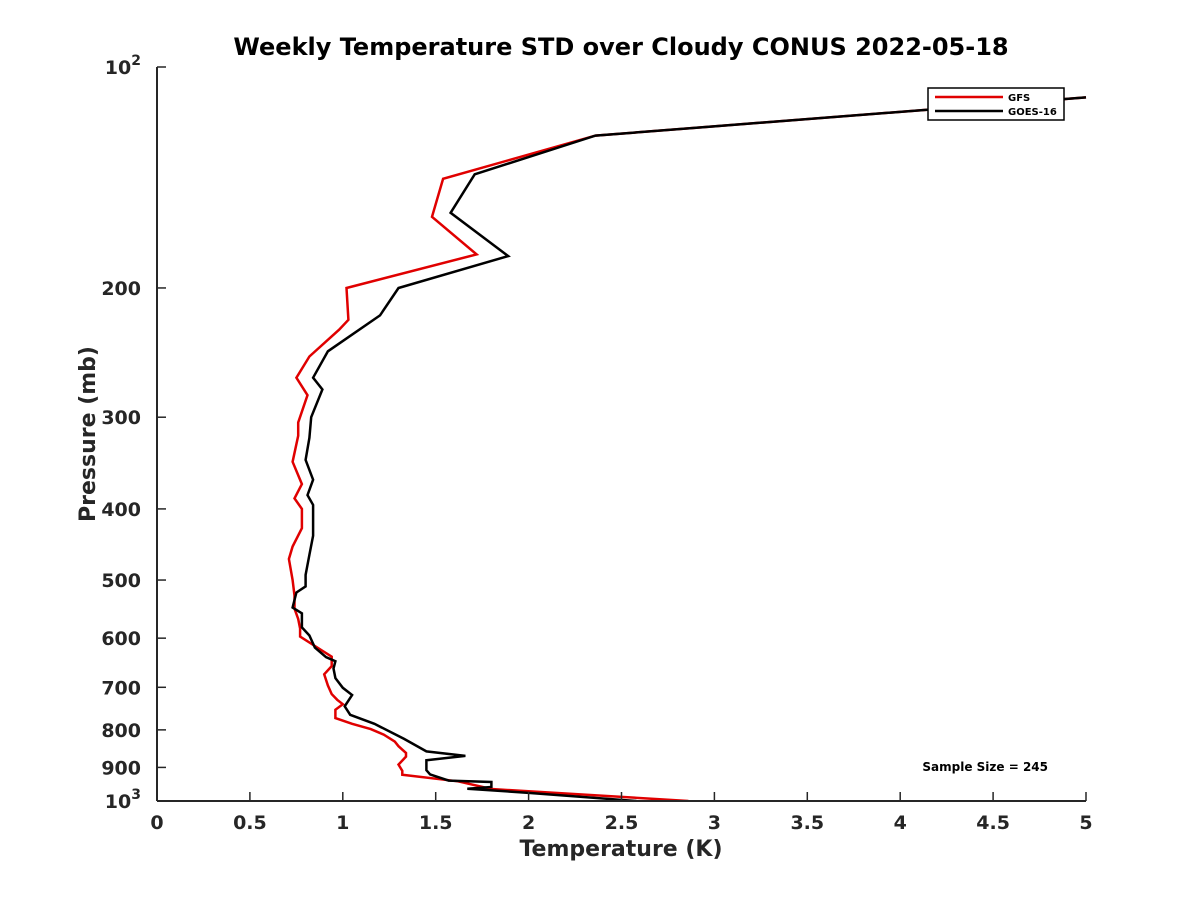  Describe the element at coordinates (900, 823) in the screenshot. I see `x-tick-label: 4` at that location.